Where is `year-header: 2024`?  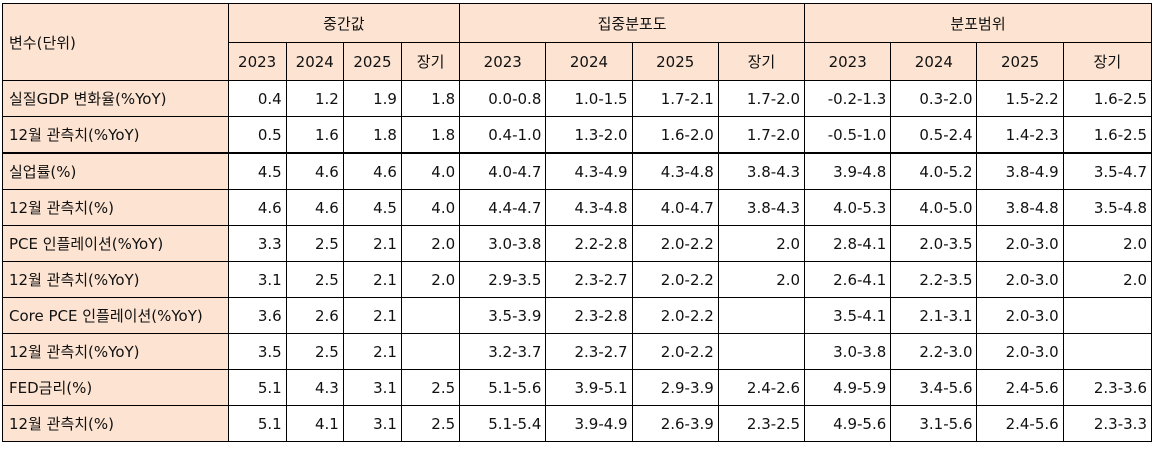 year-header: 2024 is located at coordinates (314, 61).